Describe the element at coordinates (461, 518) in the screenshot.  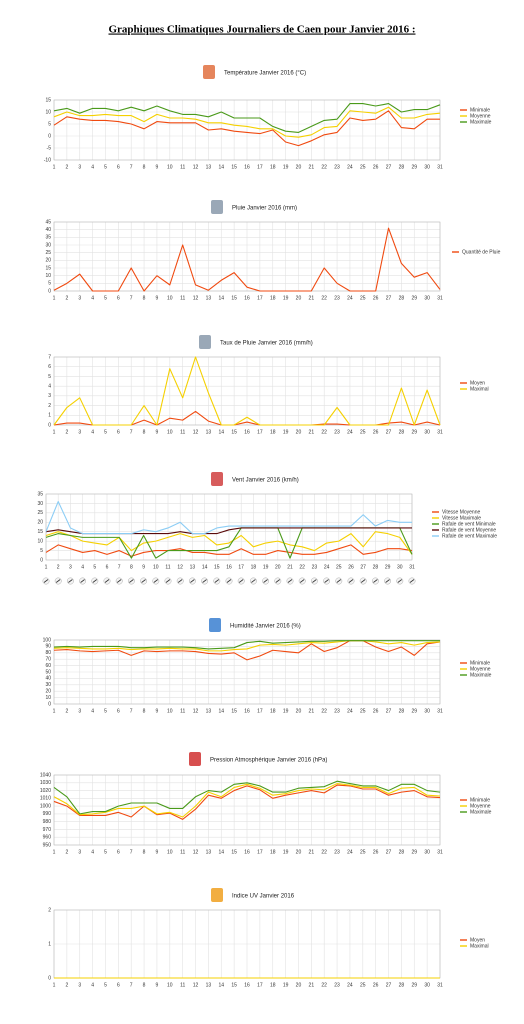
I see `legend-label: Vitesse Maximale` at that location.